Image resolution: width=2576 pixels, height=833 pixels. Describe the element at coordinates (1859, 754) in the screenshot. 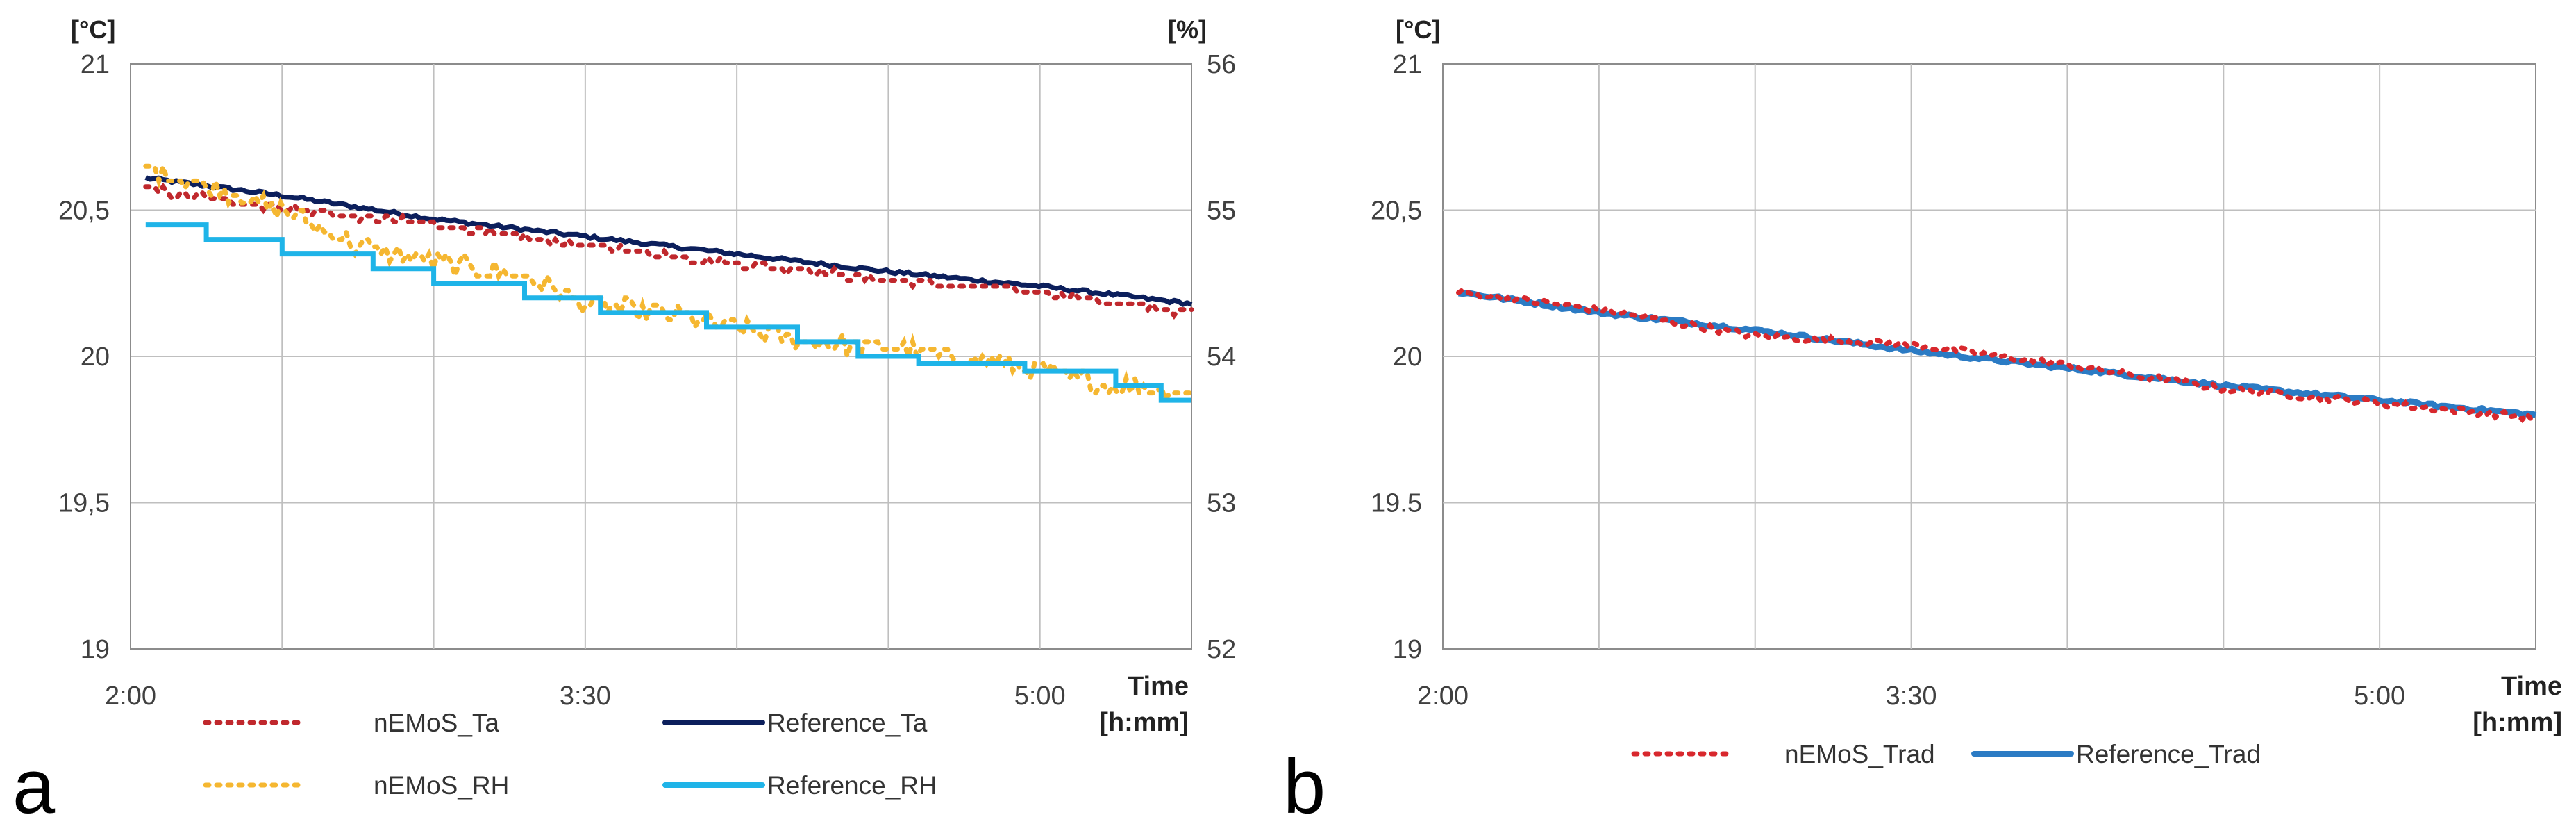

I see `legend-label-nEMoS_Trad: nEMoS_Trad` at that location.